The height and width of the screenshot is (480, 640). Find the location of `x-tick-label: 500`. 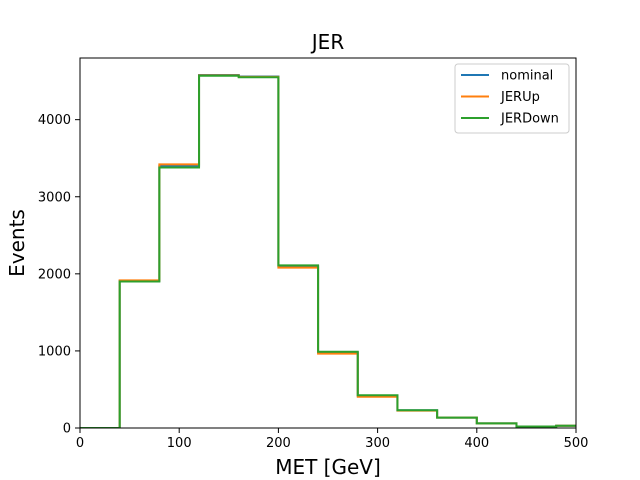

x-tick-label: 500 is located at coordinates (576, 443).